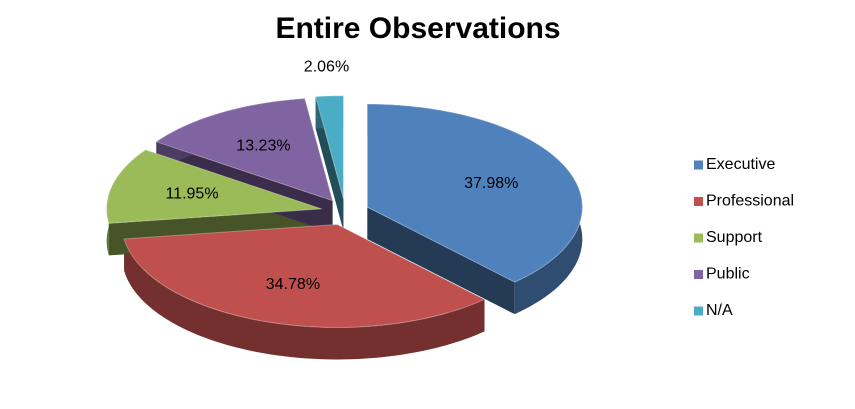 The image size is (855, 409). What do you see at coordinates (728, 274) in the screenshot?
I see `legend-label: Public` at bounding box center [728, 274].